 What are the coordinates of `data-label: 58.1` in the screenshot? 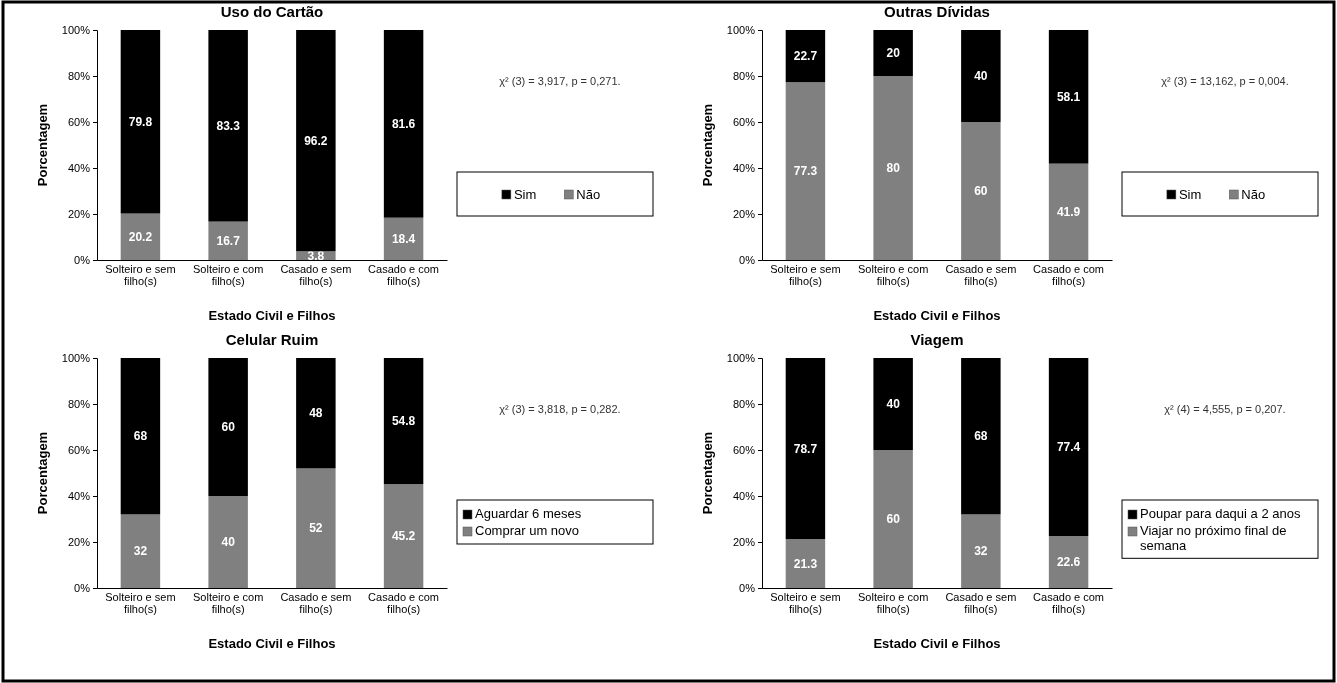 It's located at (1068, 97).